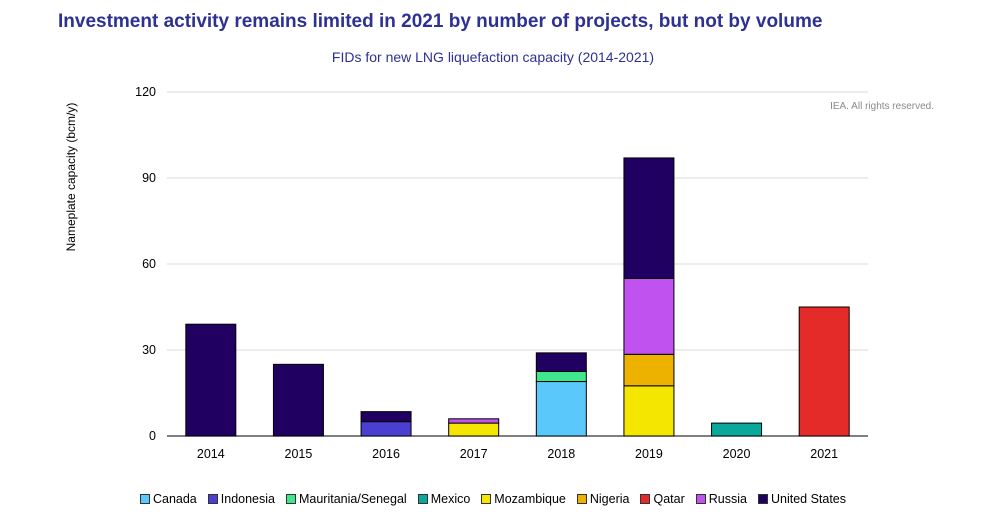 The height and width of the screenshot is (522, 986). I want to click on legend-label: United States, so click(808, 499).